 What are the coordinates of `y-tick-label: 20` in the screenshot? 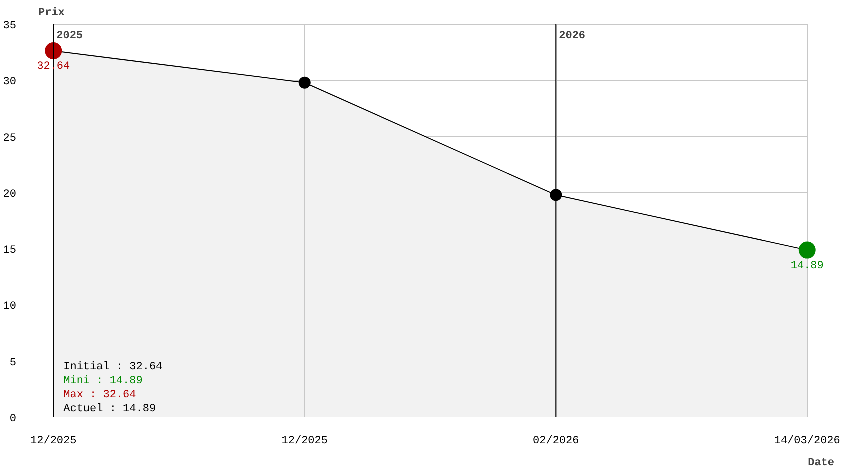 It's located at (9, 194).